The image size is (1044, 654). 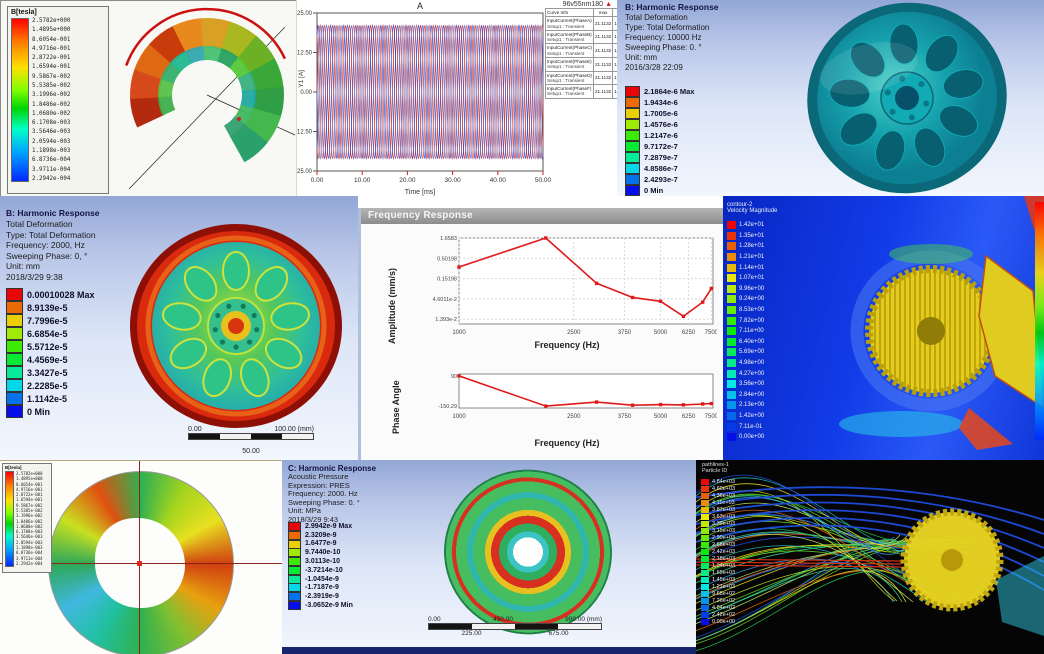 I want to click on legend-row: 1.42e+00, so click(x=745, y=416).